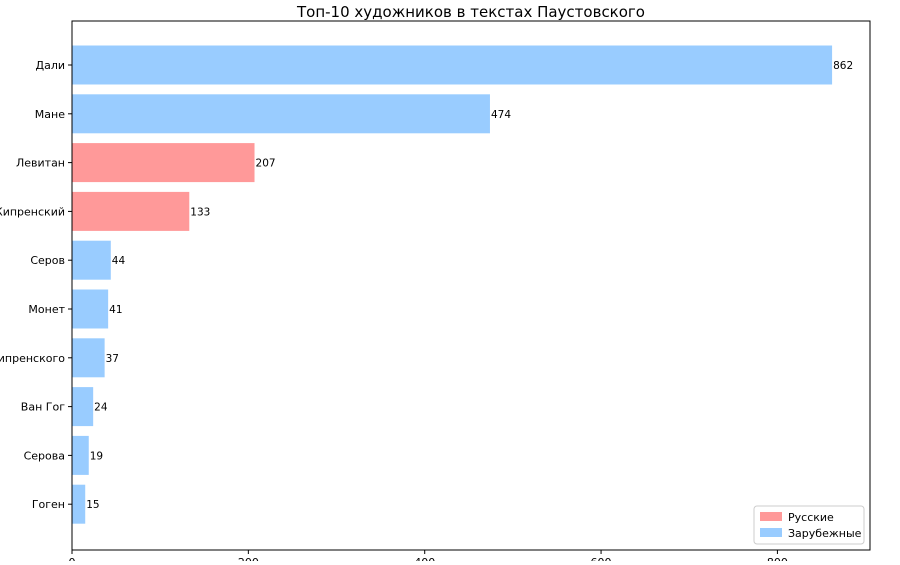 Image resolution: width=900 pixels, height=565 pixels. What do you see at coordinates (50, 65) in the screenshot?
I see `y-tick-label-1: Дали` at bounding box center [50, 65].